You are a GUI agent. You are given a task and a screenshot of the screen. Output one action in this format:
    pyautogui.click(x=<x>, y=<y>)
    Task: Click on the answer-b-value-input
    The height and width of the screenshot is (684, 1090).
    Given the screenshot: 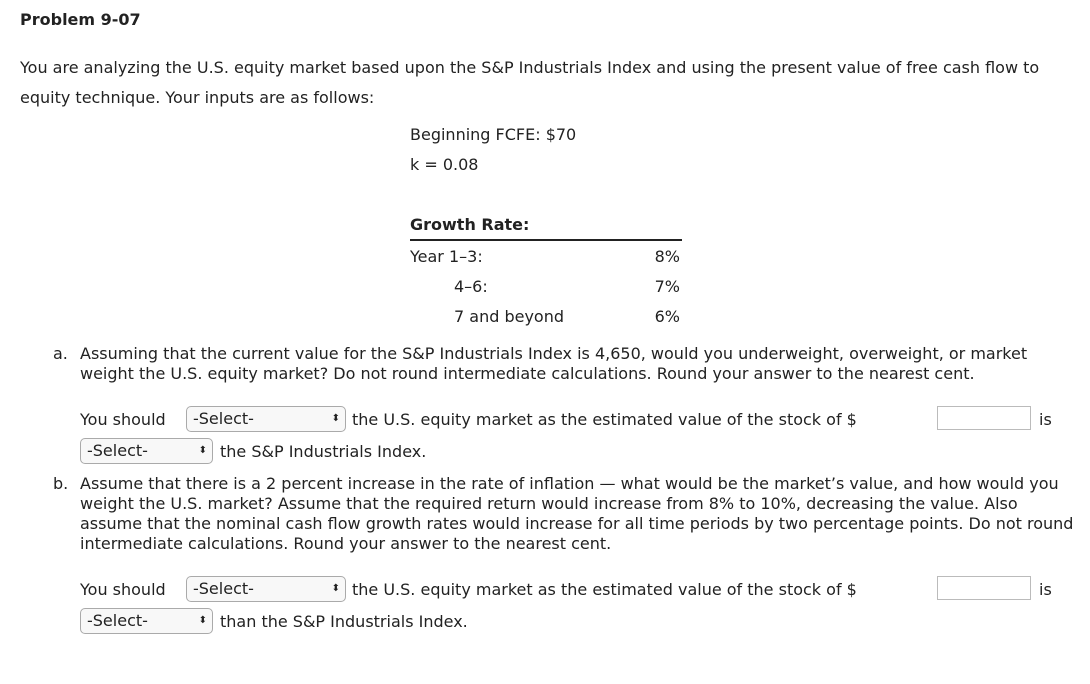 What is the action you would take?
    pyautogui.click(x=984, y=588)
    